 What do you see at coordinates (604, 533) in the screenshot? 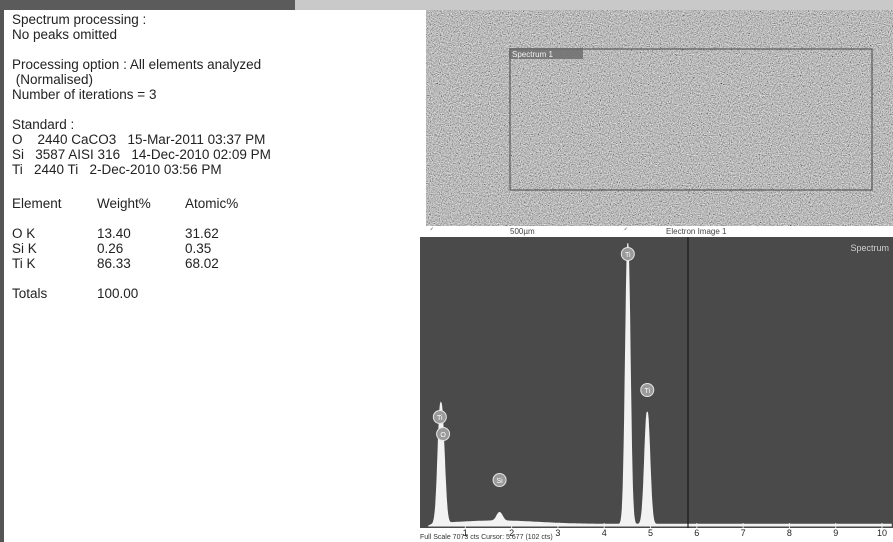
I see `x-tick-label: 4` at bounding box center [604, 533].